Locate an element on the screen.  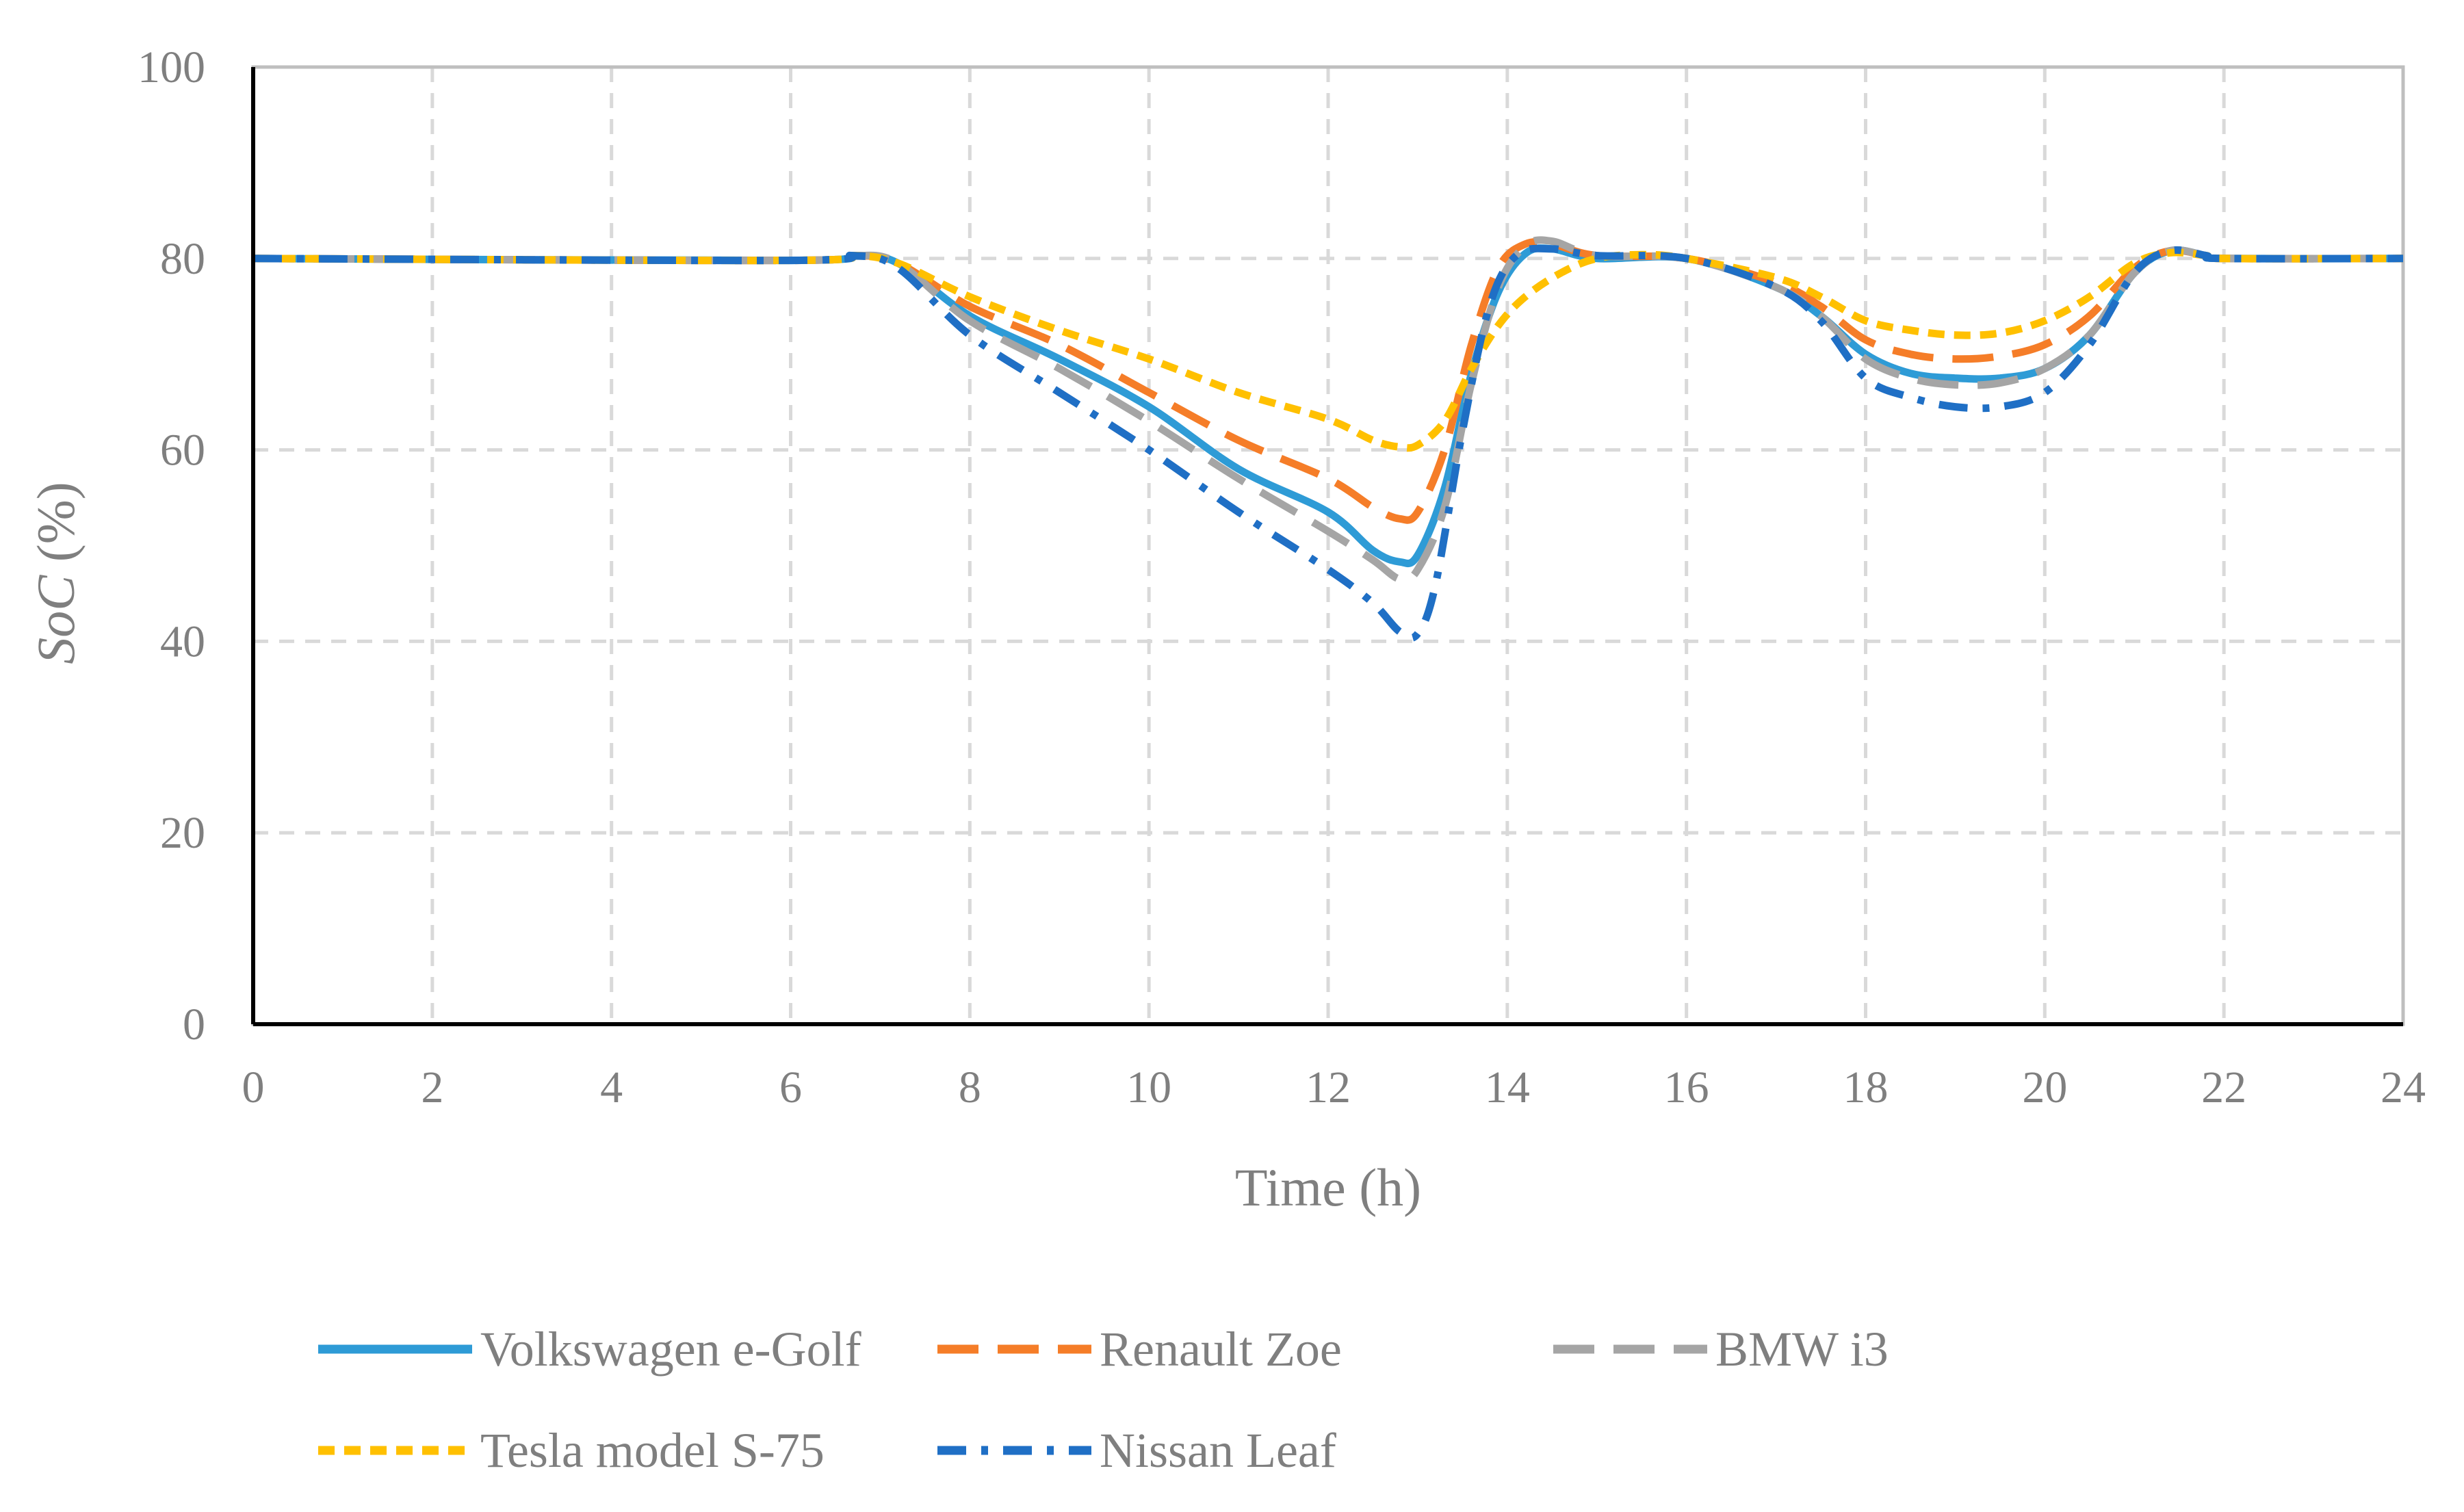
y-tick-label: 80 is located at coordinates (182, 259).